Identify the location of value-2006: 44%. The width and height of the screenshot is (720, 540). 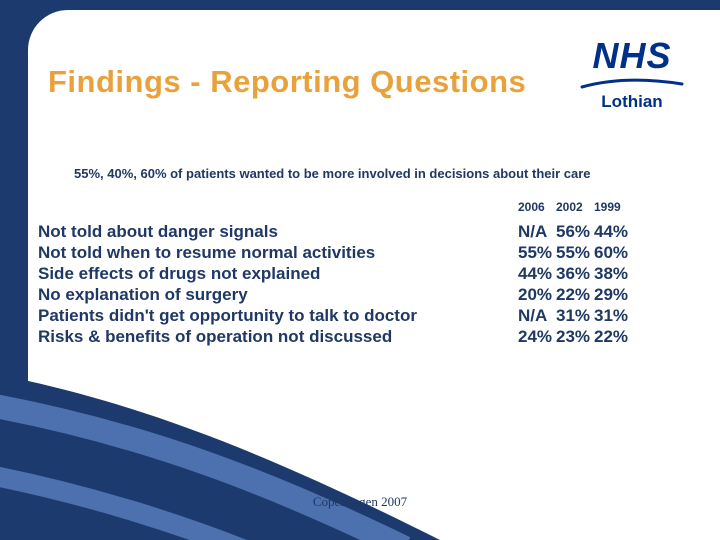
(535, 273).